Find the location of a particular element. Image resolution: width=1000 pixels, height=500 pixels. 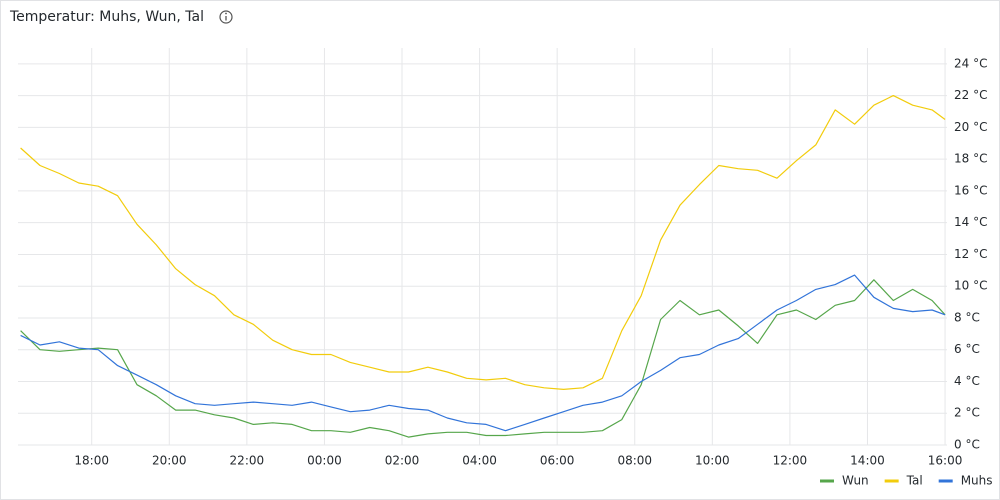

y-tick-label: 24 °C is located at coordinates (970, 63).